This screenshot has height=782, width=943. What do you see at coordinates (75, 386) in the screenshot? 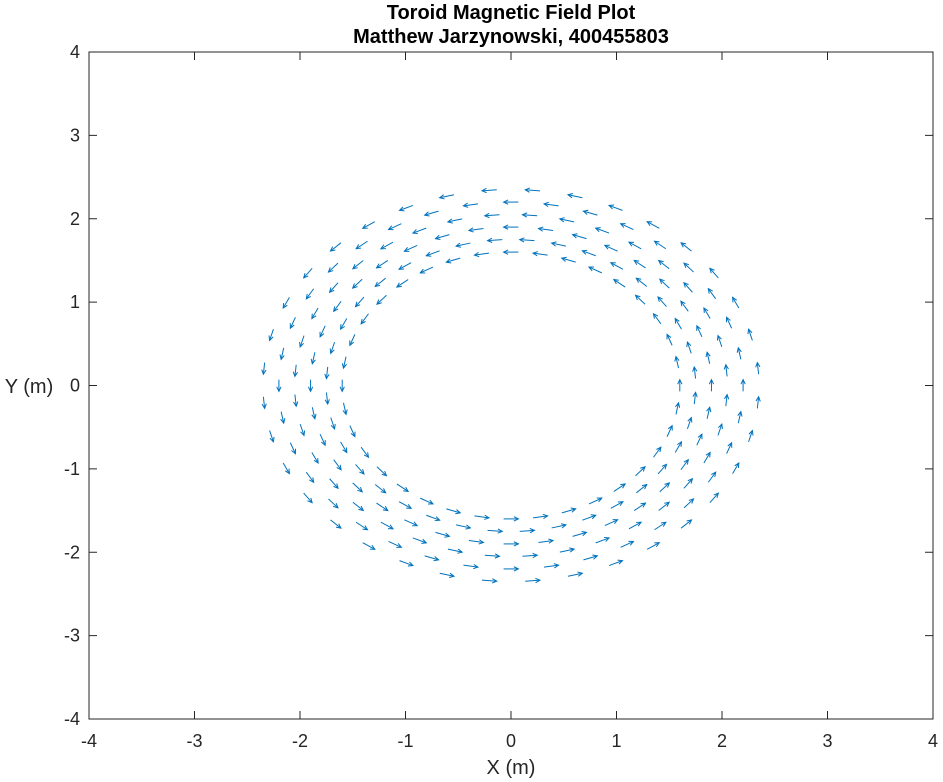
I see `y-tick-label: 0` at bounding box center [75, 386].